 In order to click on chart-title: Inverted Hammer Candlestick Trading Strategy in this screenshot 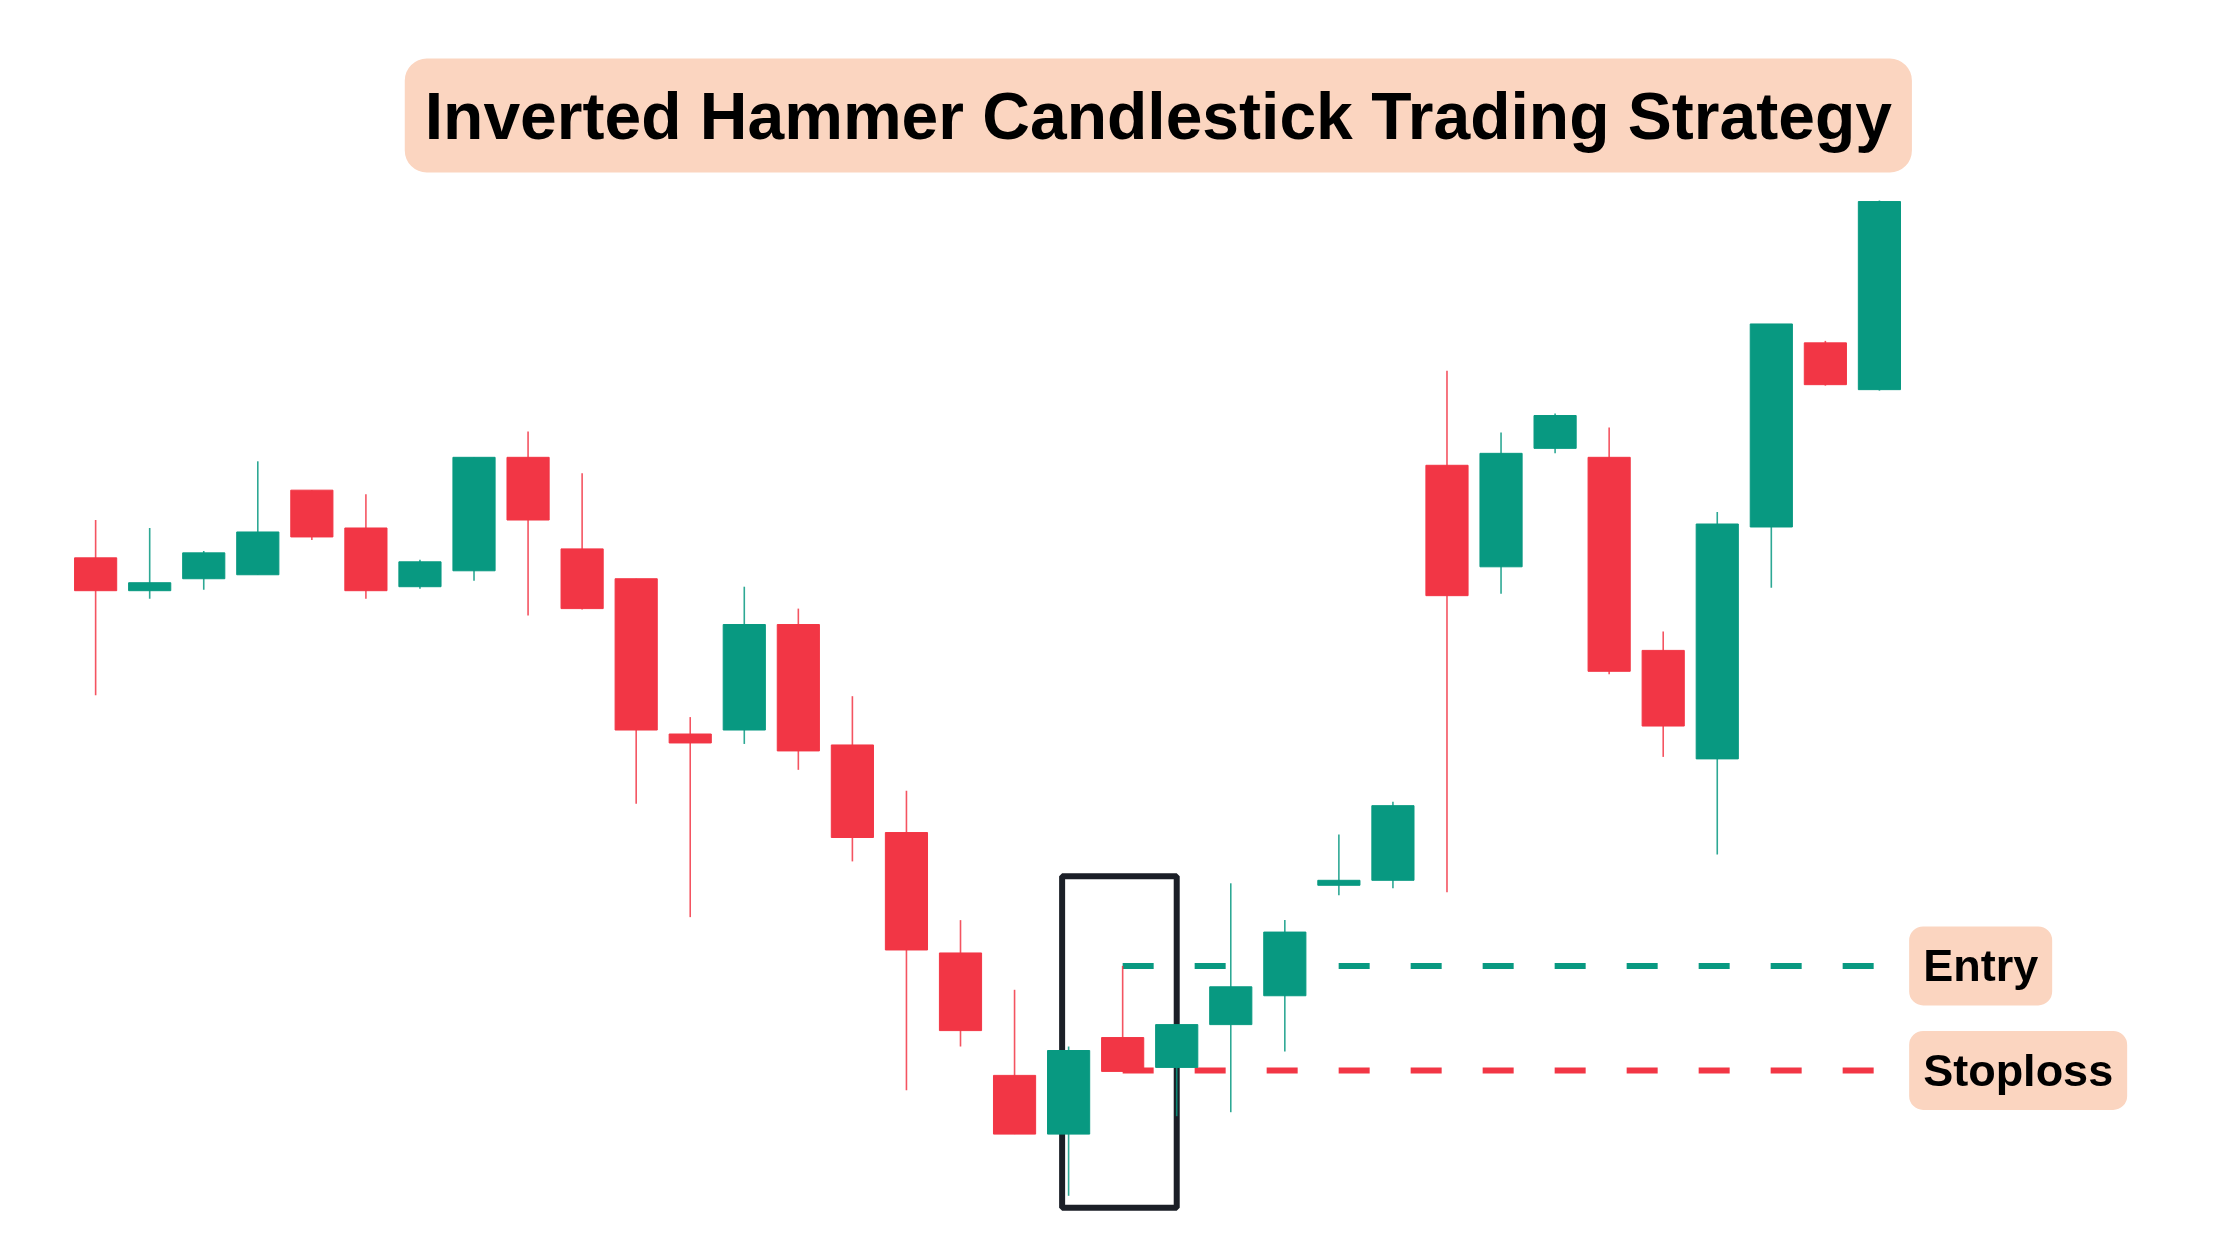, I will do `click(1158, 115)`.